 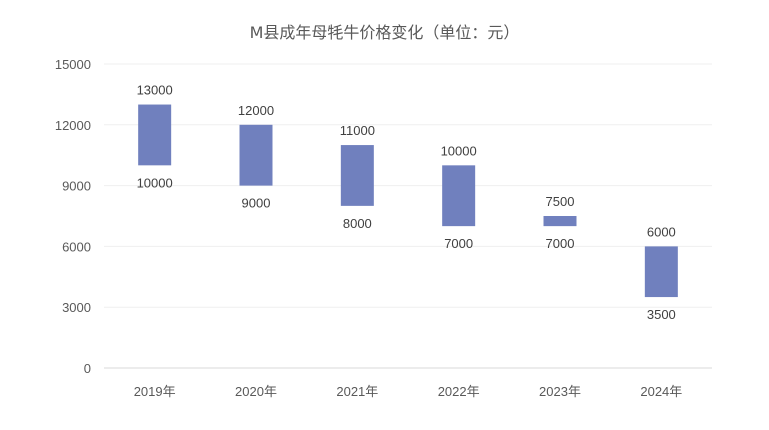 I want to click on high-value-label: 7500, so click(x=560, y=201).